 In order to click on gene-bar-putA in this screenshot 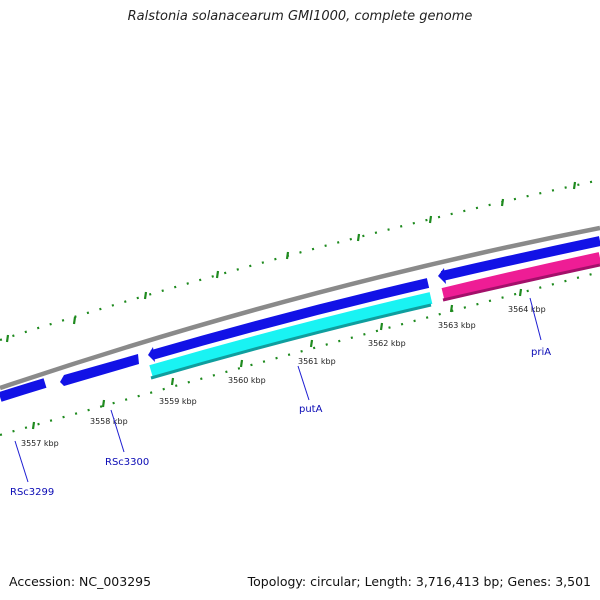, I will do `click(291, 334)`.